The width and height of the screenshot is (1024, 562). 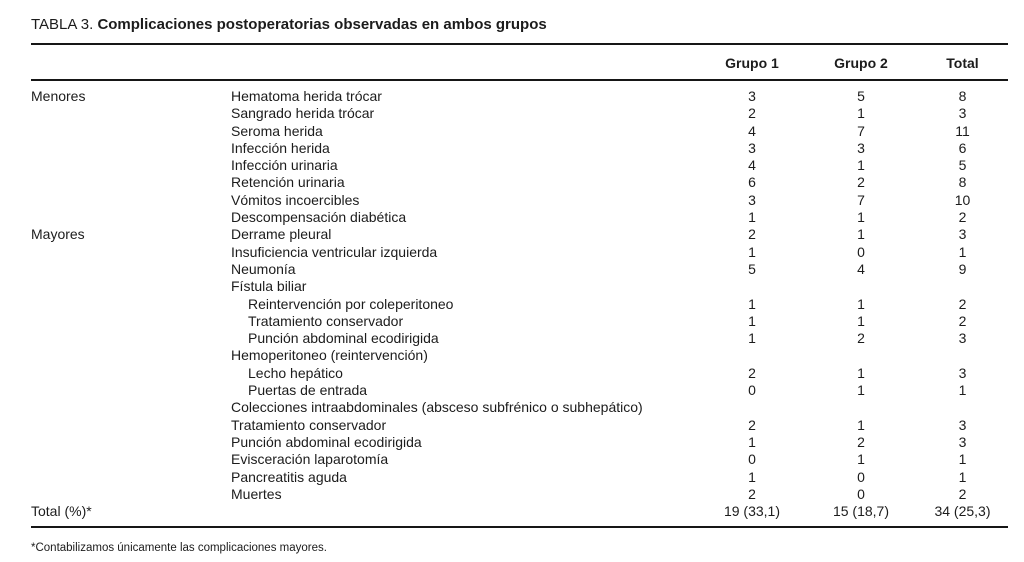 I want to click on row-grupo2-value: 3, so click(x=861, y=147).